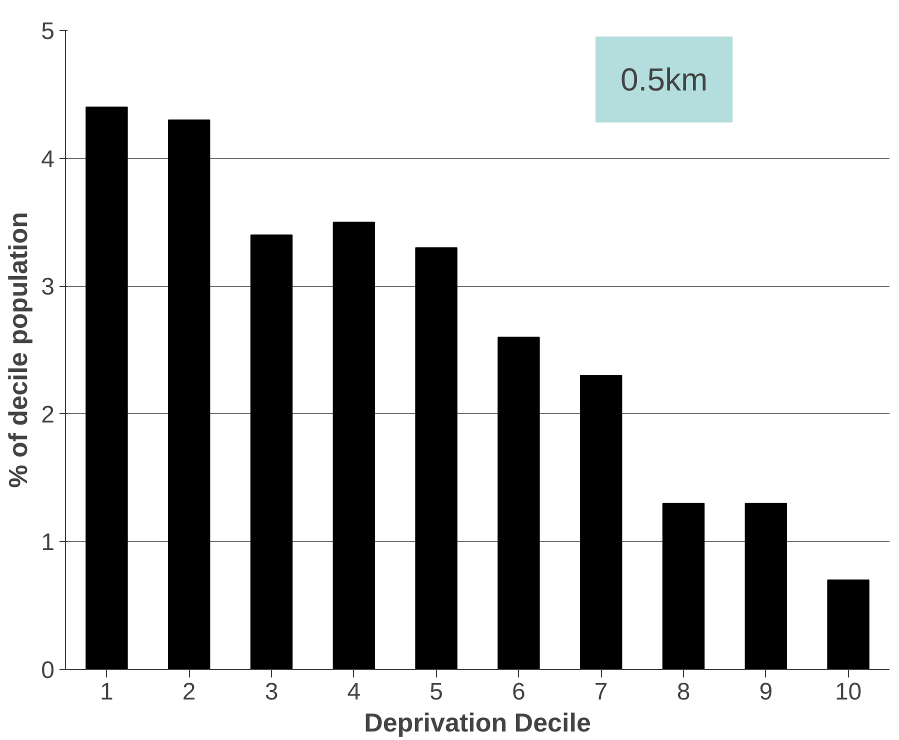 This screenshot has height=740, width=899. Describe the element at coordinates (48, 159) in the screenshot. I see `y-tick-label: 4` at that location.